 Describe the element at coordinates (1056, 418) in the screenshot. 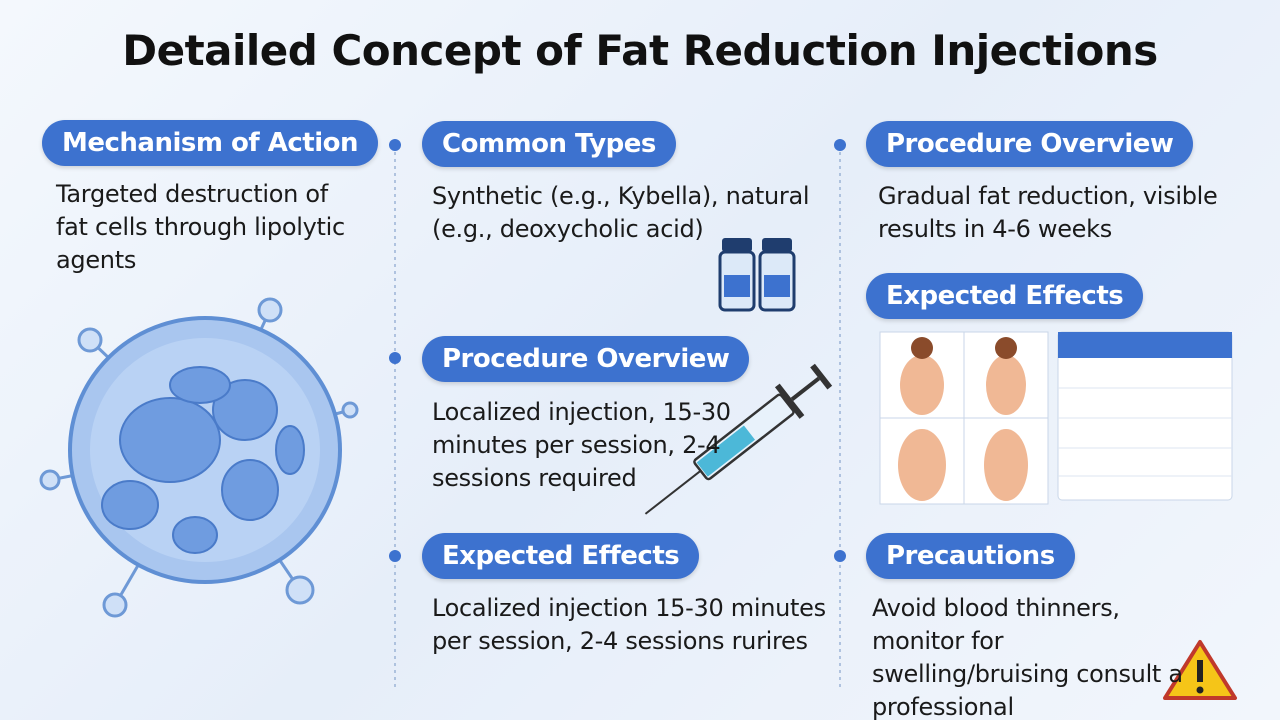

I see `before-after-images` at that location.